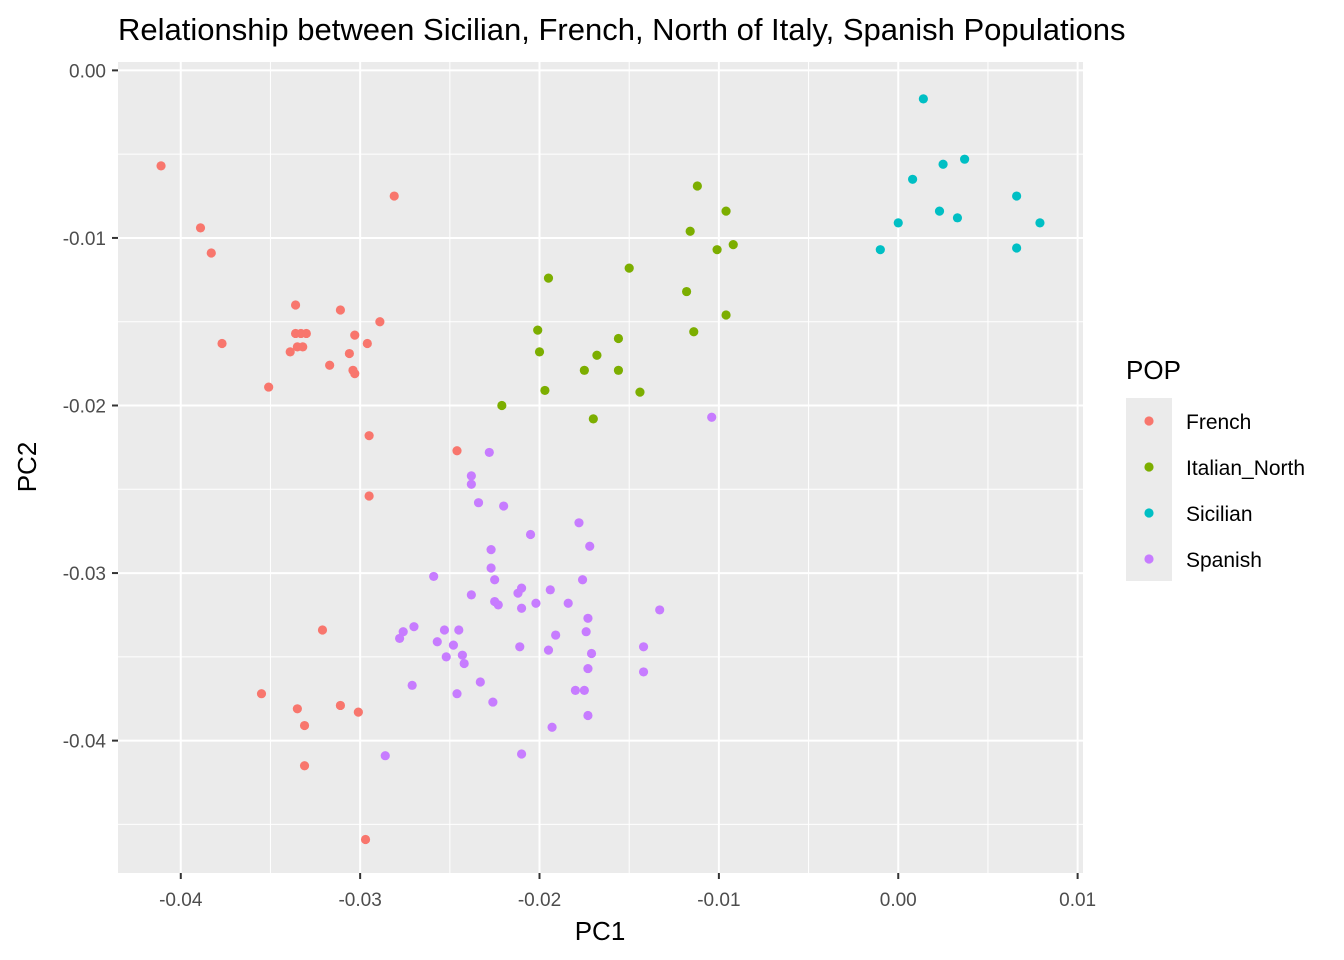 This screenshot has height=960, width=1344. What do you see at coordinates (1149, 421) in the screenshot?
I see `legend-key-french` at bounding box center [1149, 421].